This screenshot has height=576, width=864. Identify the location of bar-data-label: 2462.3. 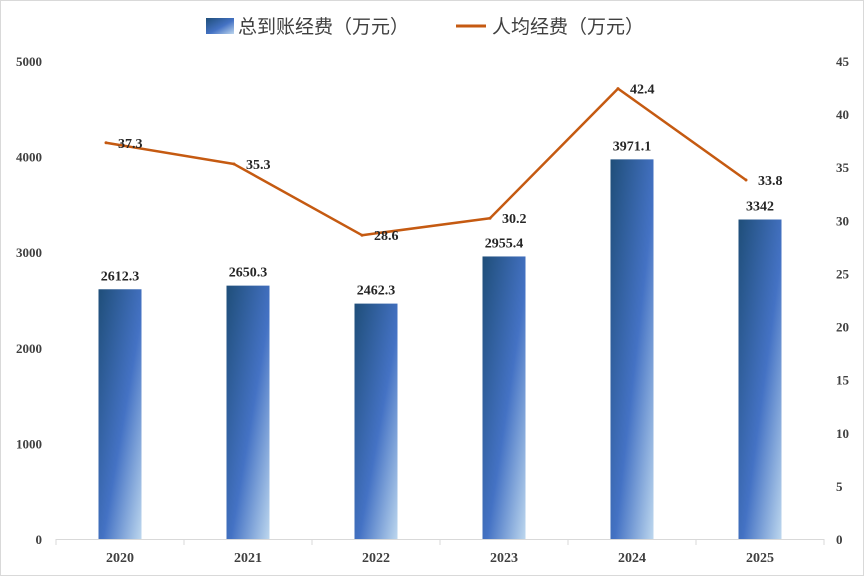
(376, 291).